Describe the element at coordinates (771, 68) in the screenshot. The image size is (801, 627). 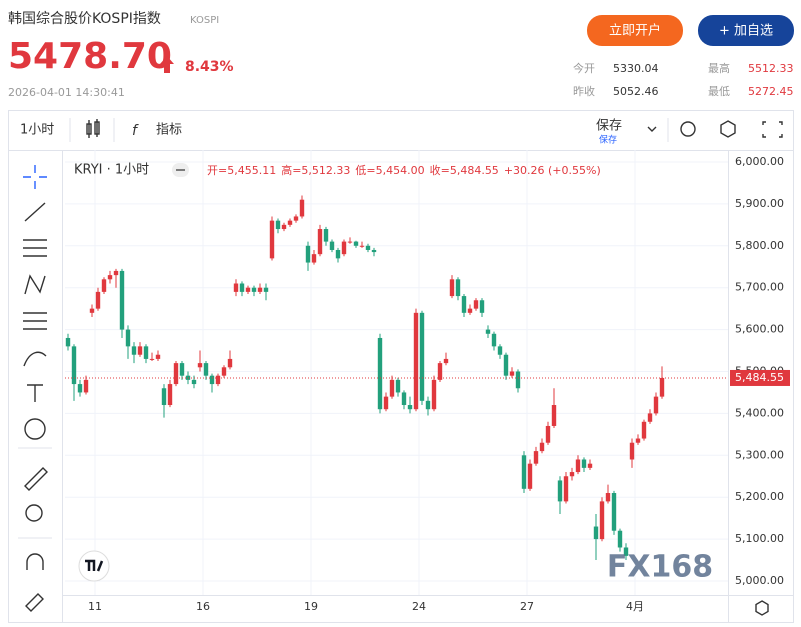
I see `stat-value: 5512.33` at that location.